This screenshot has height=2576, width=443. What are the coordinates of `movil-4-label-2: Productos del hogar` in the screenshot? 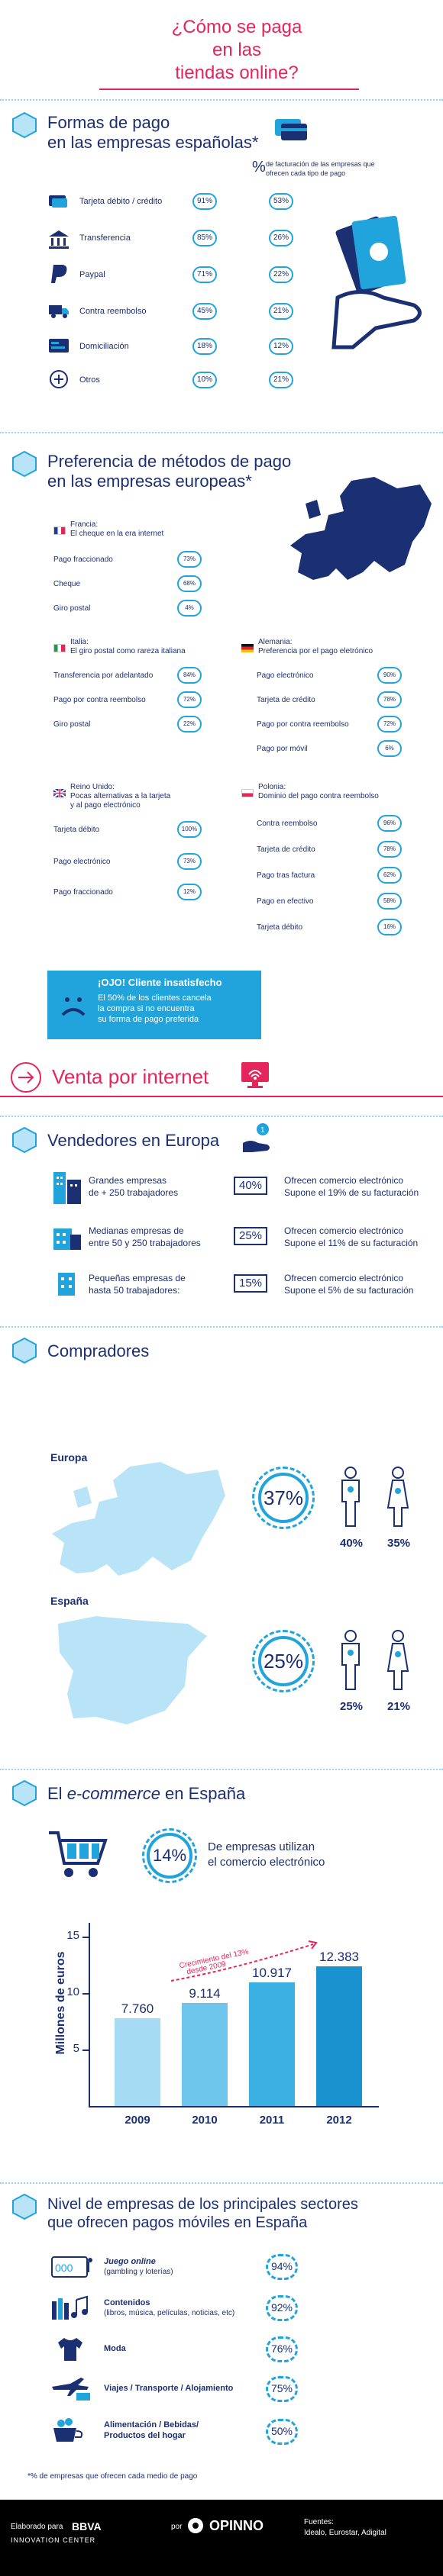 It's located at (145, 2435).